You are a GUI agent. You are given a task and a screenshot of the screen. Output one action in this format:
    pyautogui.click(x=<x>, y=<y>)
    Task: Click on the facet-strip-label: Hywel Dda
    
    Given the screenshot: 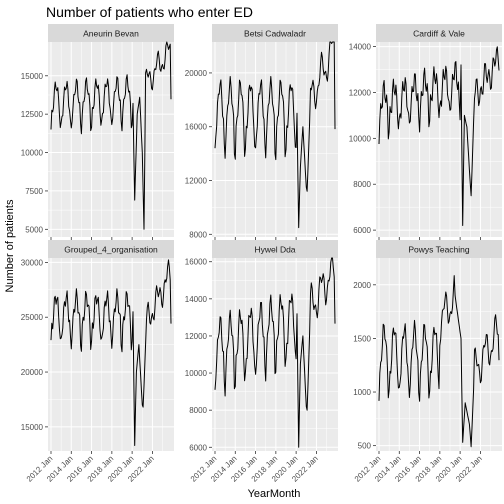 What is the action you would take?
    pyautogui.click(x=274, y=250)
    